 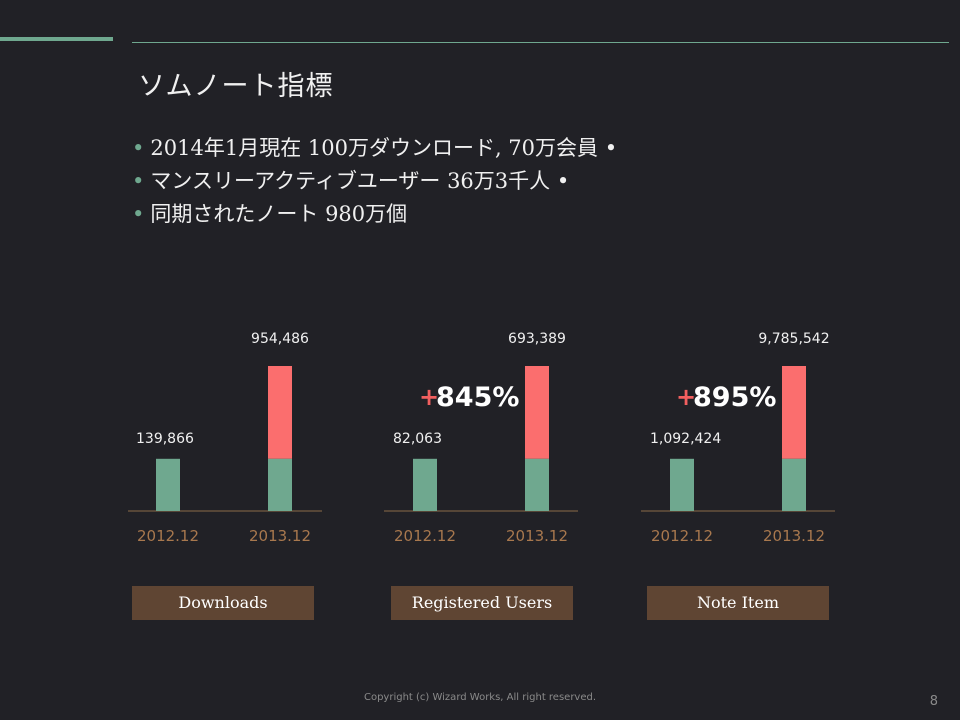 I want to click on bullet-item: • 2014年1月現在 100万ダウンロード, 70万会員 •, so click(x=374, y=148).